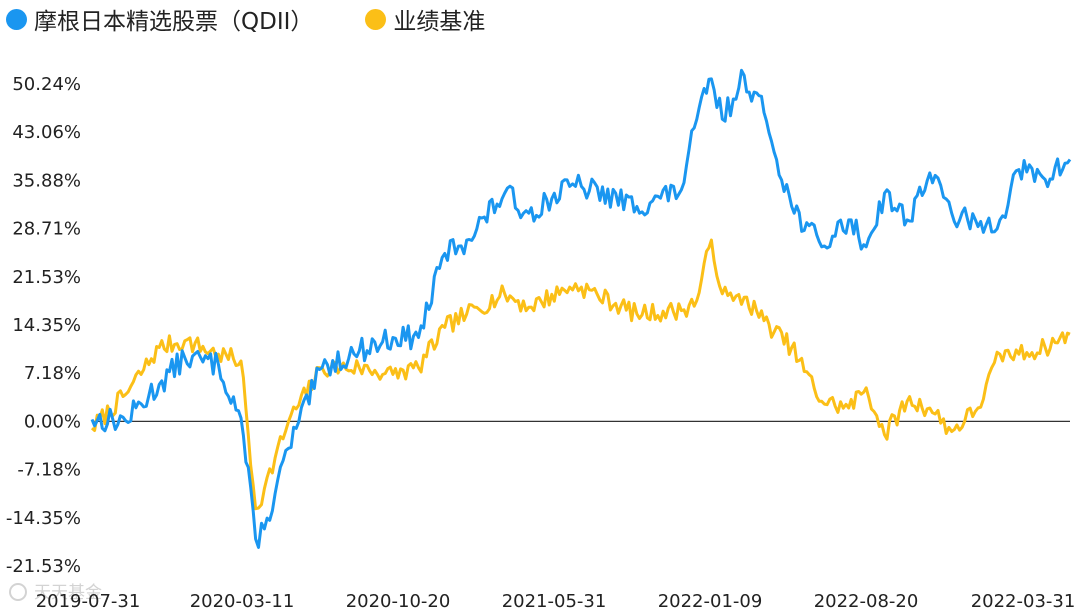  What do you see at coordinates (46, 229) in the screenshot?
I see `y-tick-label: 28.71%` at bounding box center [46, 229].